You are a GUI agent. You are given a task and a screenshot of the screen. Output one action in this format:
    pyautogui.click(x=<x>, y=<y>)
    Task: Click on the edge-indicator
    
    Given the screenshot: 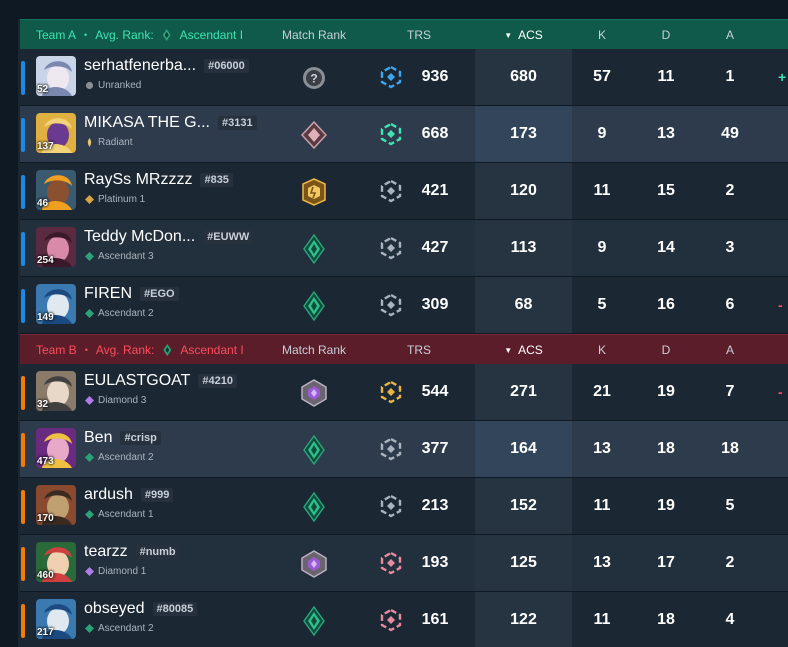 What is the action you would take?
    pyautogui.click(x=783, y=449)
    